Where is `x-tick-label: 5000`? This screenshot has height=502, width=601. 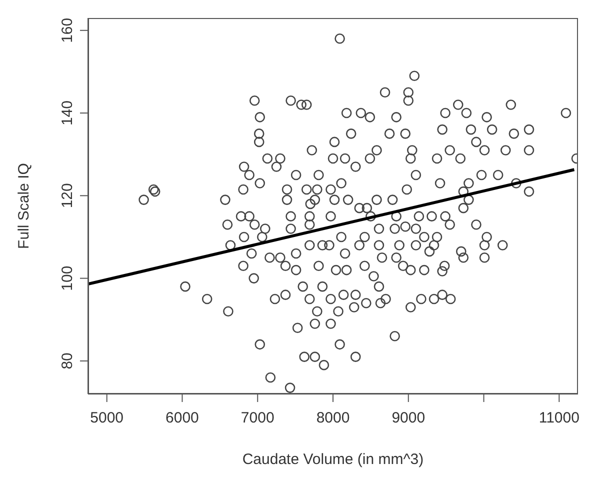 x-tick-label: 5000 is located at coordinates (107, 418).